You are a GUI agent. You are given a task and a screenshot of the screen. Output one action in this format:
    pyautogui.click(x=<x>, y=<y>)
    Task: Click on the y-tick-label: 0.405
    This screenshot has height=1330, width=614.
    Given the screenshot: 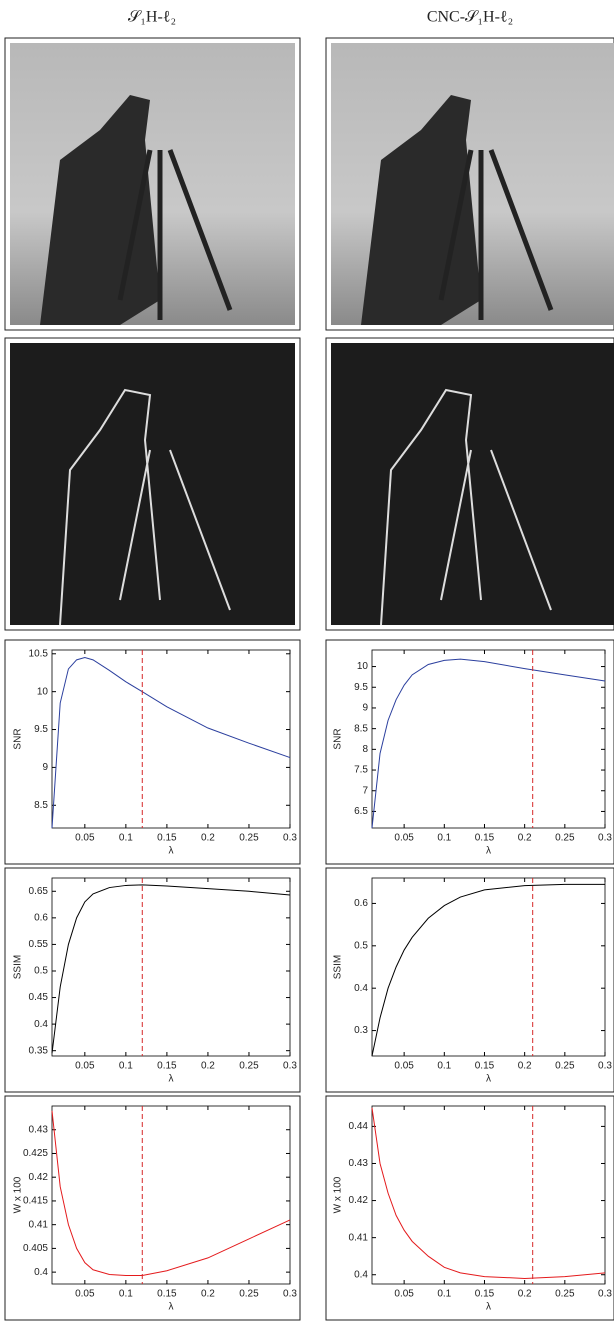 What is the action you would take?
    pyautogui.click(x=35, y=1248)
    